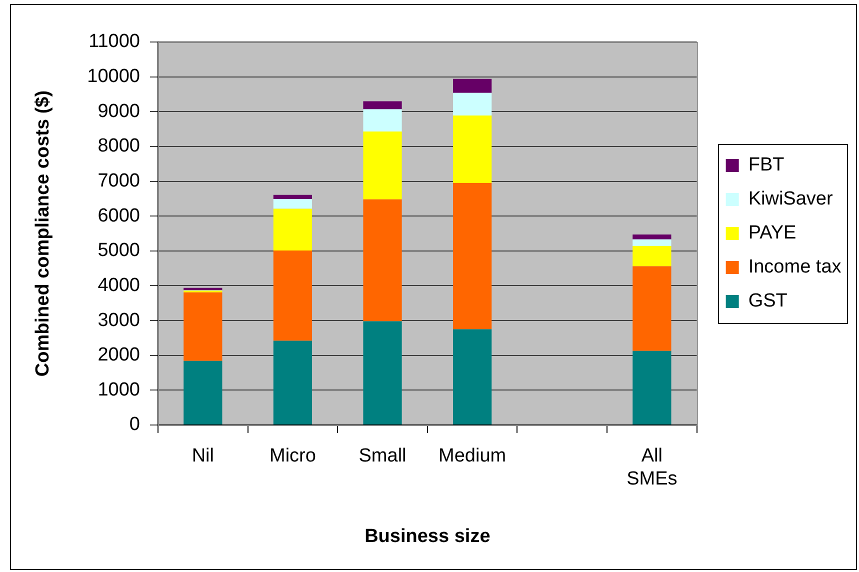 This screenshot has width=859, height=572. I want to click on legend-label: Income tax, so click(795, 267).